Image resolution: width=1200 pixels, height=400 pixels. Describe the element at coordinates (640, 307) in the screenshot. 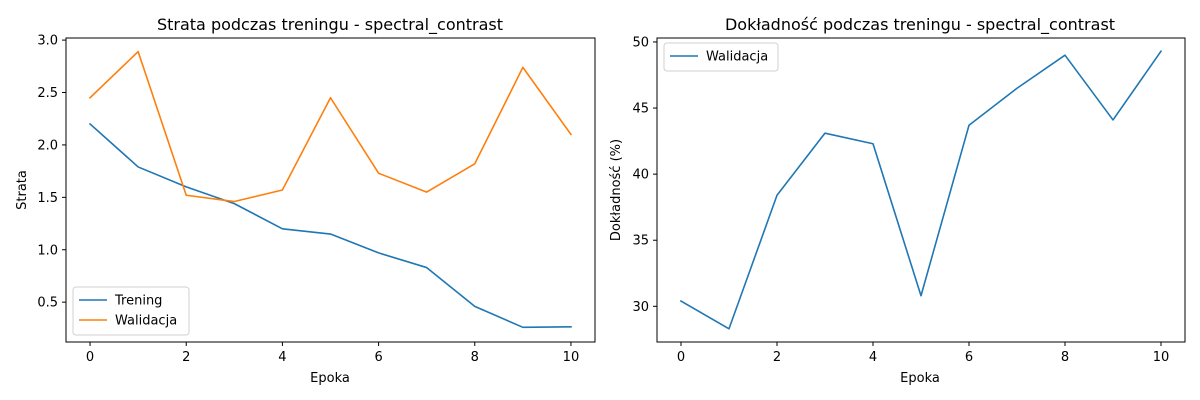

I see `y-tick-label: 30` at that location.